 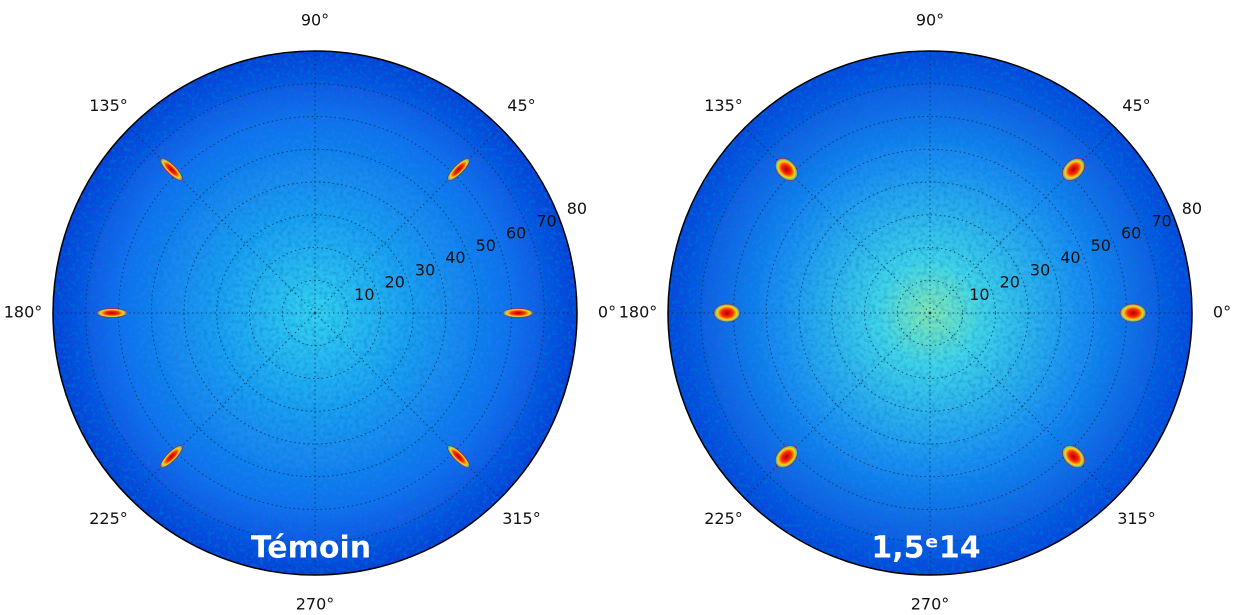 What do you see at coordinates (925, 548) in the screenshot?
I see `plot-label: 1,5ᵉ14` at bounding box center [925, 548].